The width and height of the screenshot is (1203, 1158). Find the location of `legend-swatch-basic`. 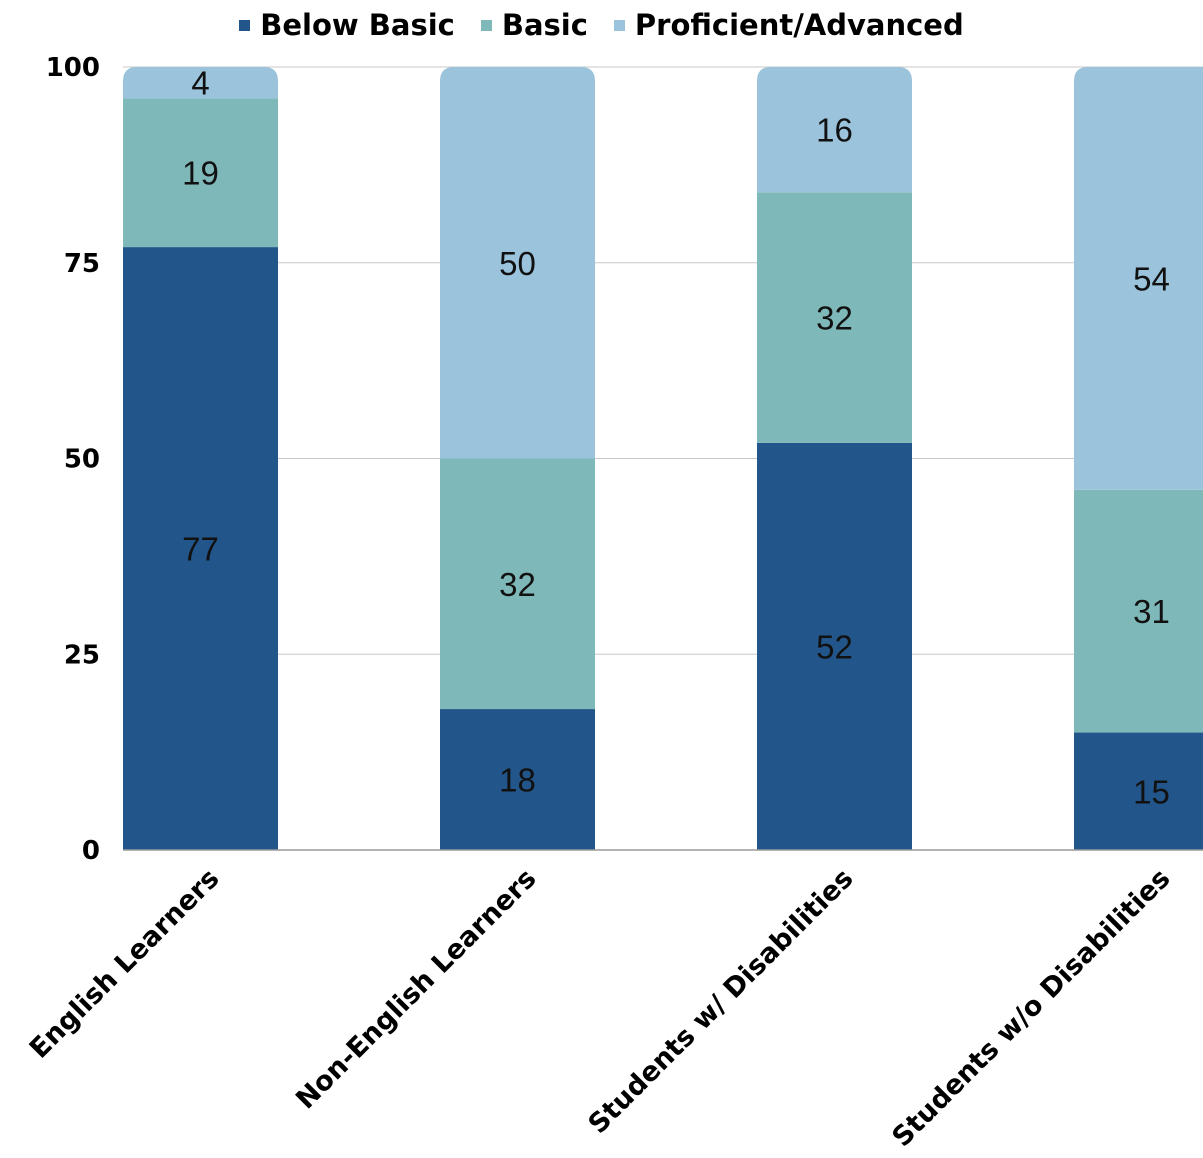

legend-swatch-basic is located at coordinates (486, 25).